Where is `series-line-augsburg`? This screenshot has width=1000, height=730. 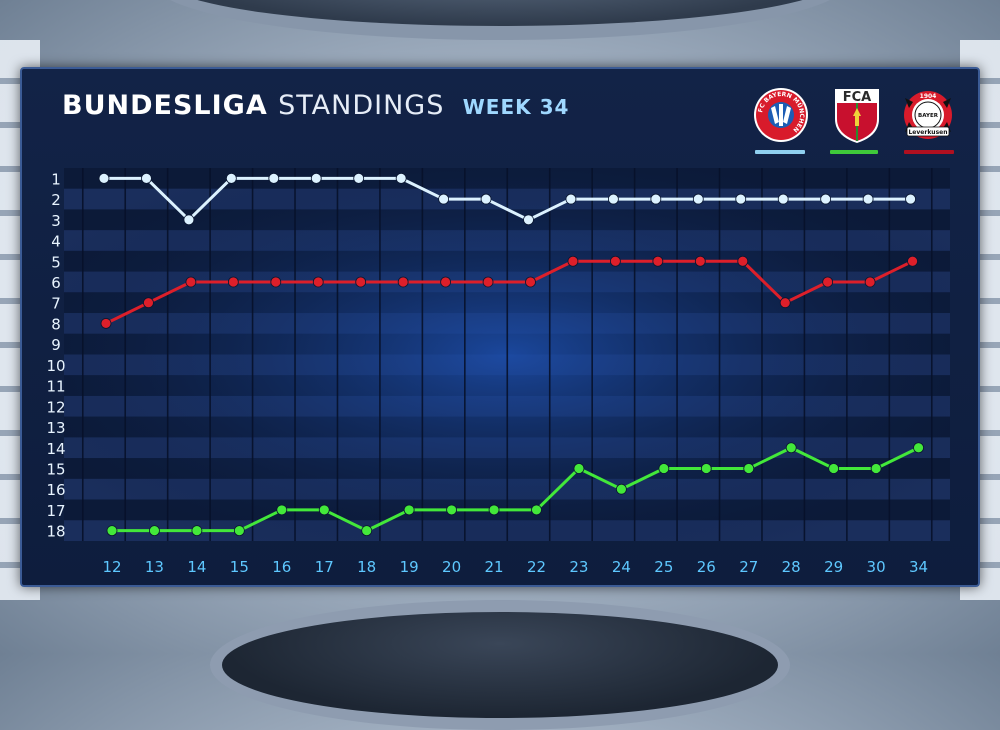
series-line-augsburg is located at coordinates (516, 489).